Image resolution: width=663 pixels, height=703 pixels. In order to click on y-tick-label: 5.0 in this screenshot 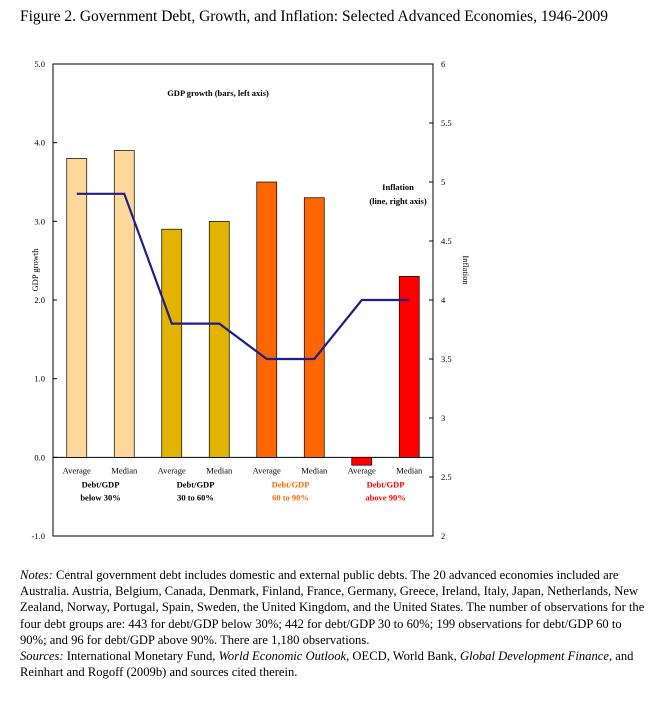, I will do `click(39, 64)`.